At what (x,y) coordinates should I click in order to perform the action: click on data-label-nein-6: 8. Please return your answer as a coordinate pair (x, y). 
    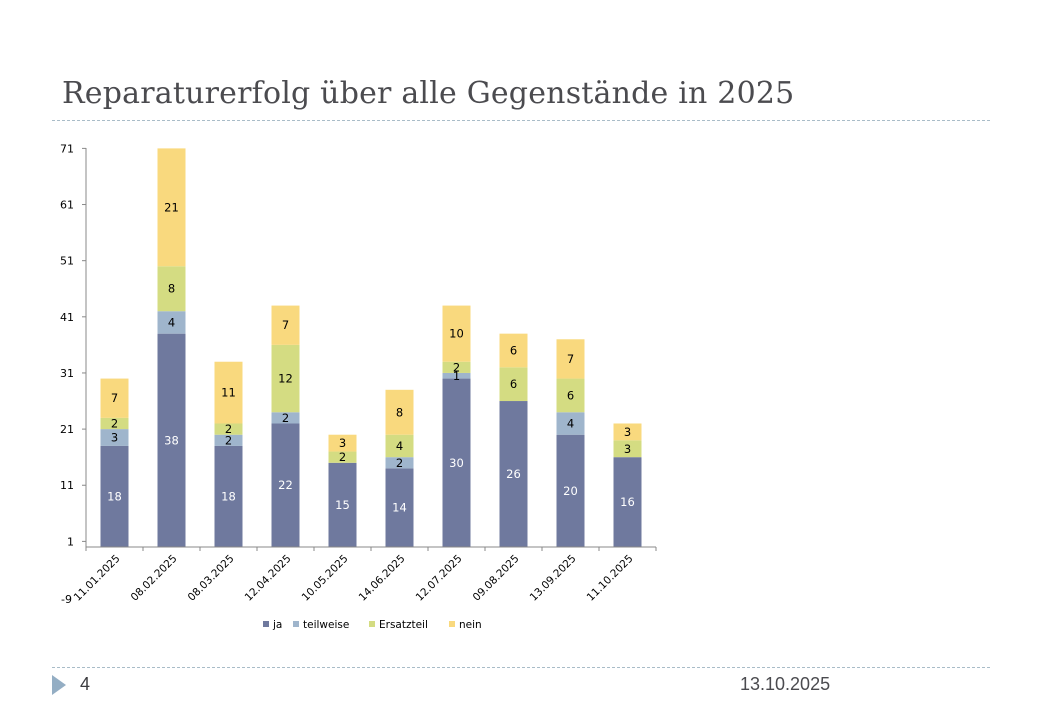
    Looking at the image, I should click on (399, 412).